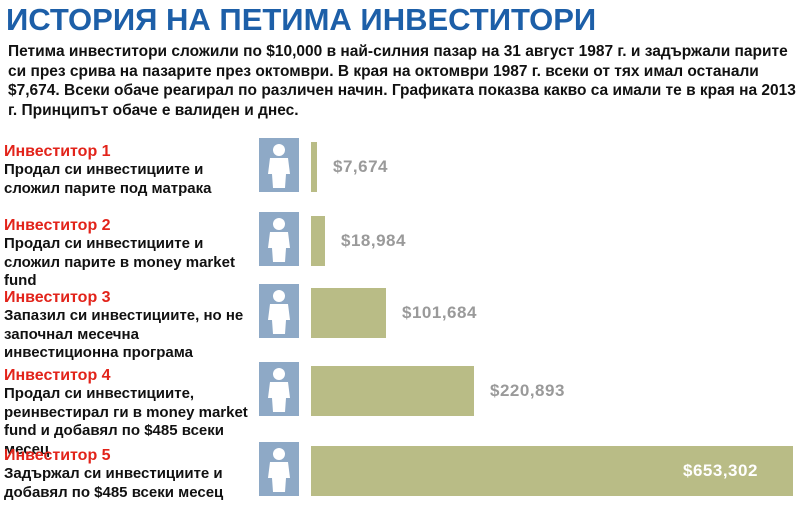  I want to click on investor-label: Инвеститор 4, so click(57, 375).